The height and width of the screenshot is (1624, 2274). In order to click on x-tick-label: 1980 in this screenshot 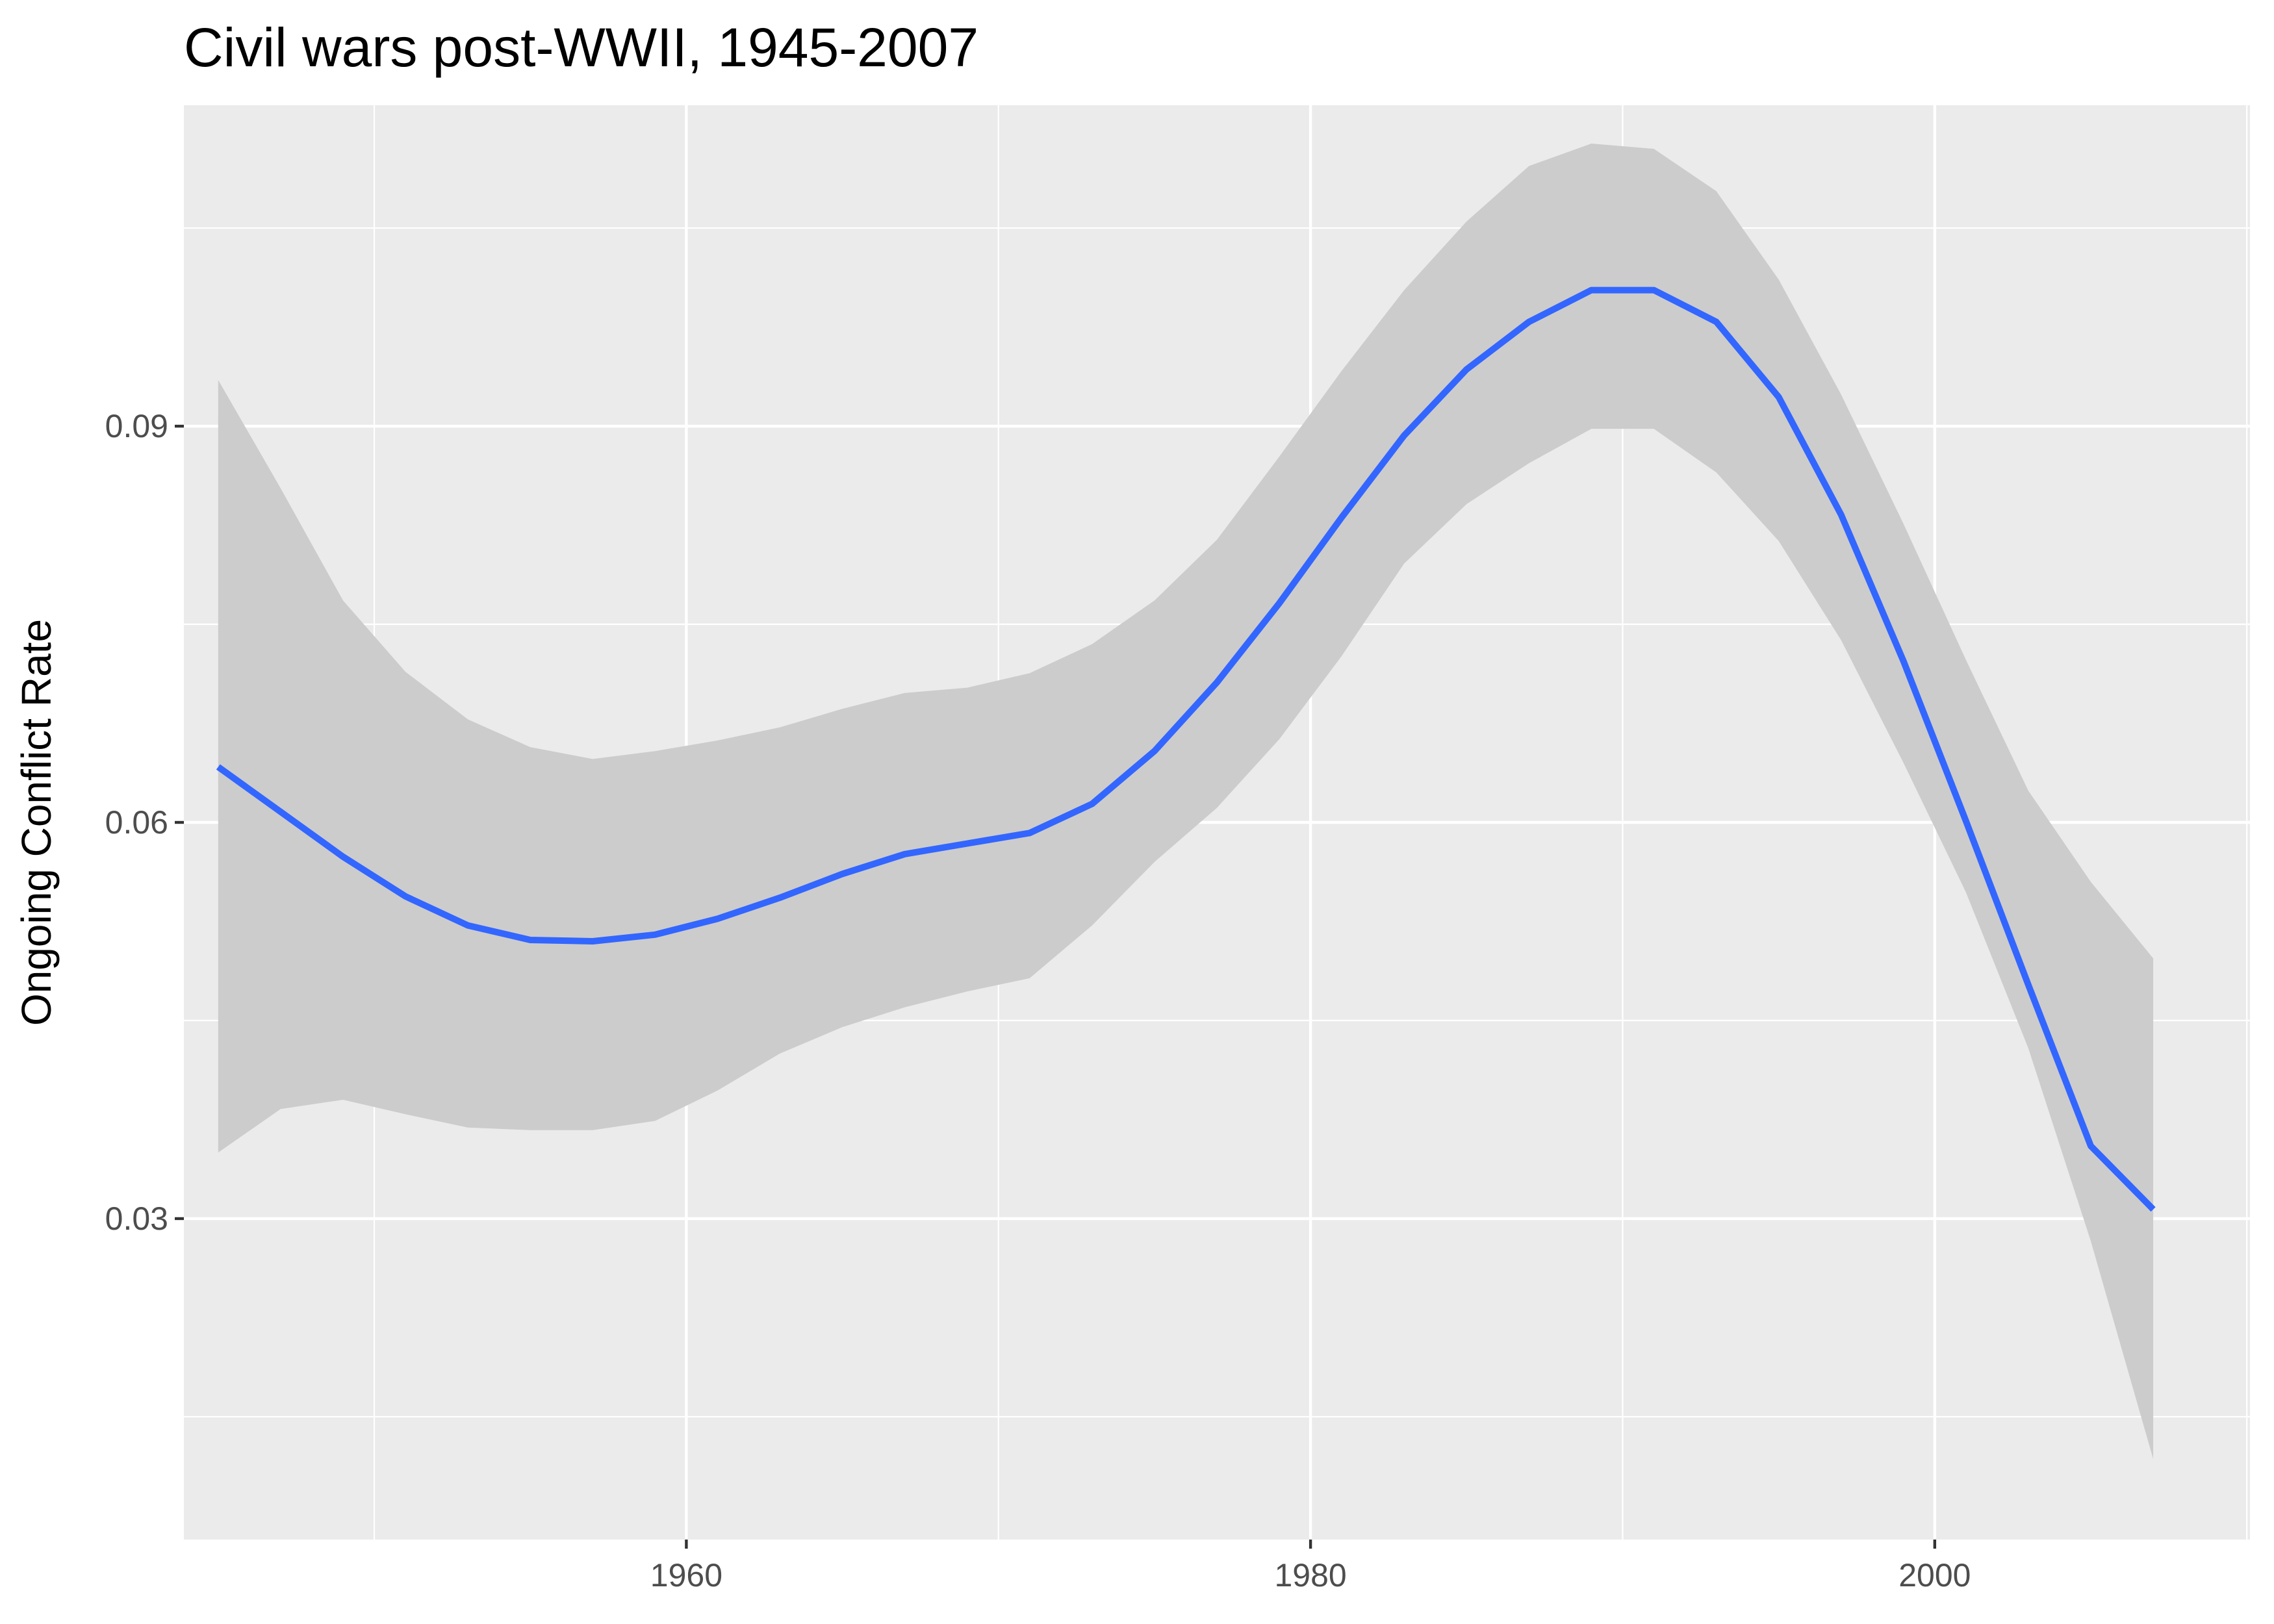, I will do `click(1310, 1575)`.